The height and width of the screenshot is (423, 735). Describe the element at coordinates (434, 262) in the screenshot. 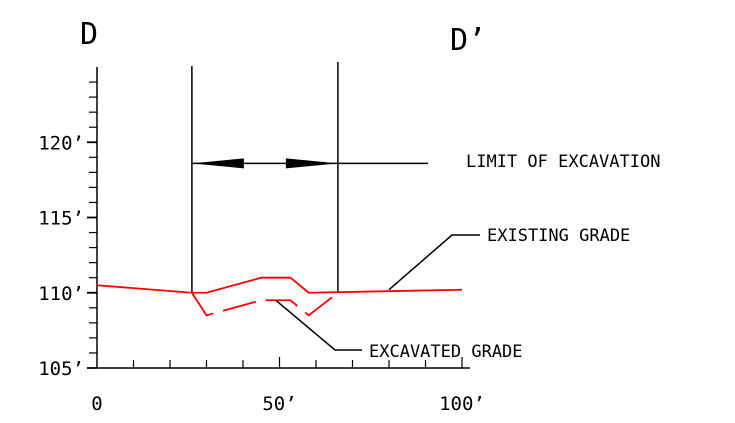

I see `existing-grade-leader` at that location.